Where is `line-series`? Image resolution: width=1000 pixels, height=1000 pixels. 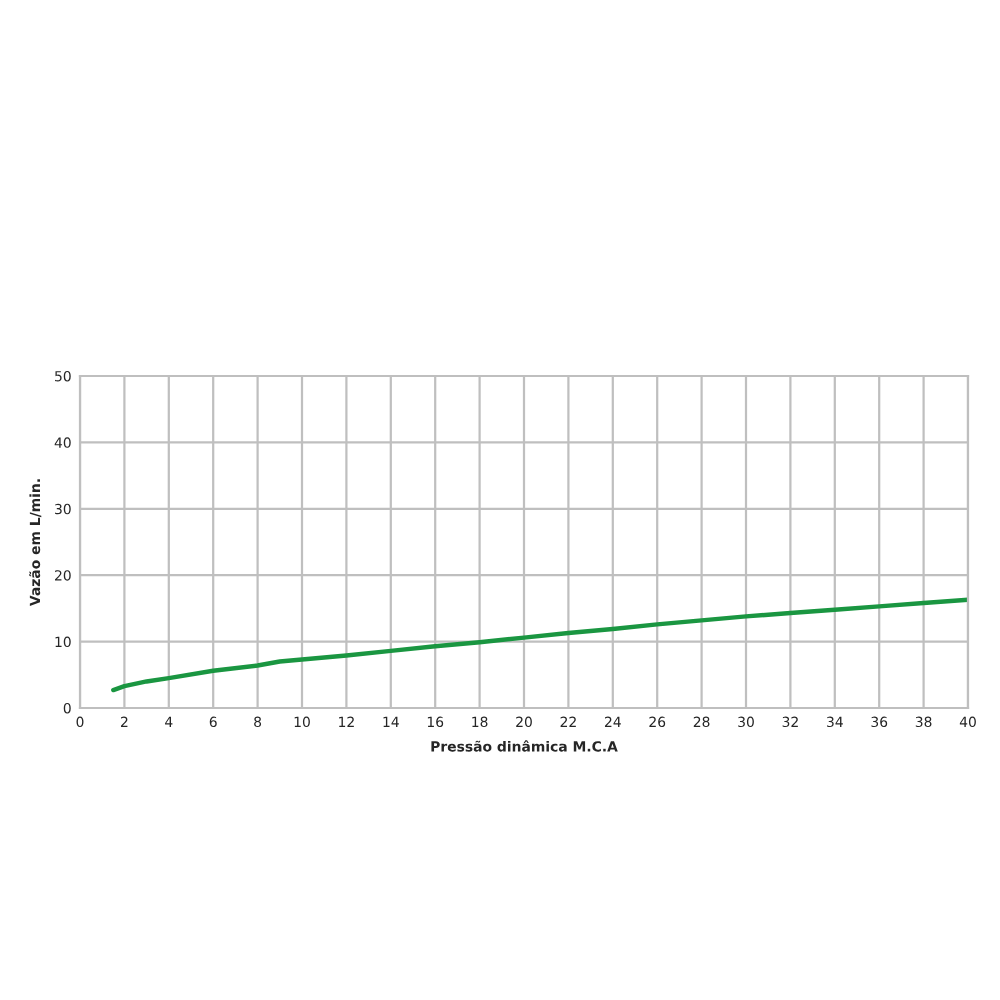
line-series is located at coordinates (539, 645).